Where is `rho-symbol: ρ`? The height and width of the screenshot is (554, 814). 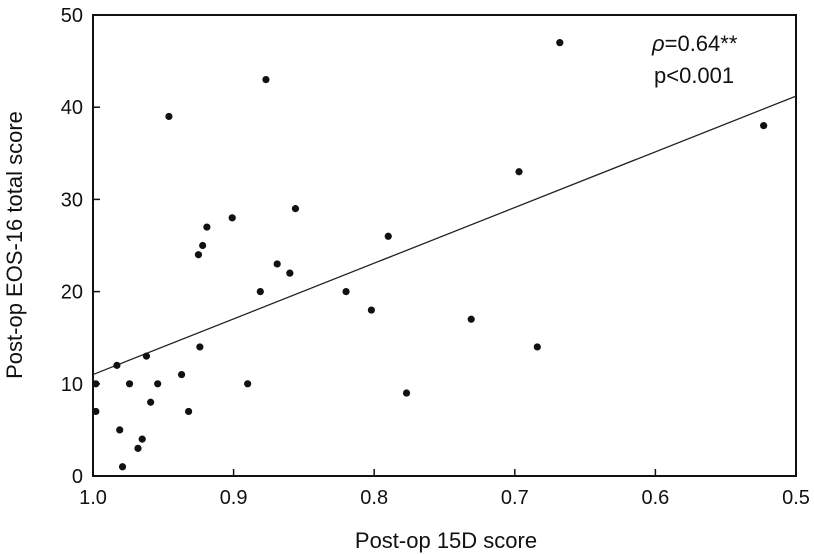
rho-symbol: ρ is located at coordinates (658, 43).